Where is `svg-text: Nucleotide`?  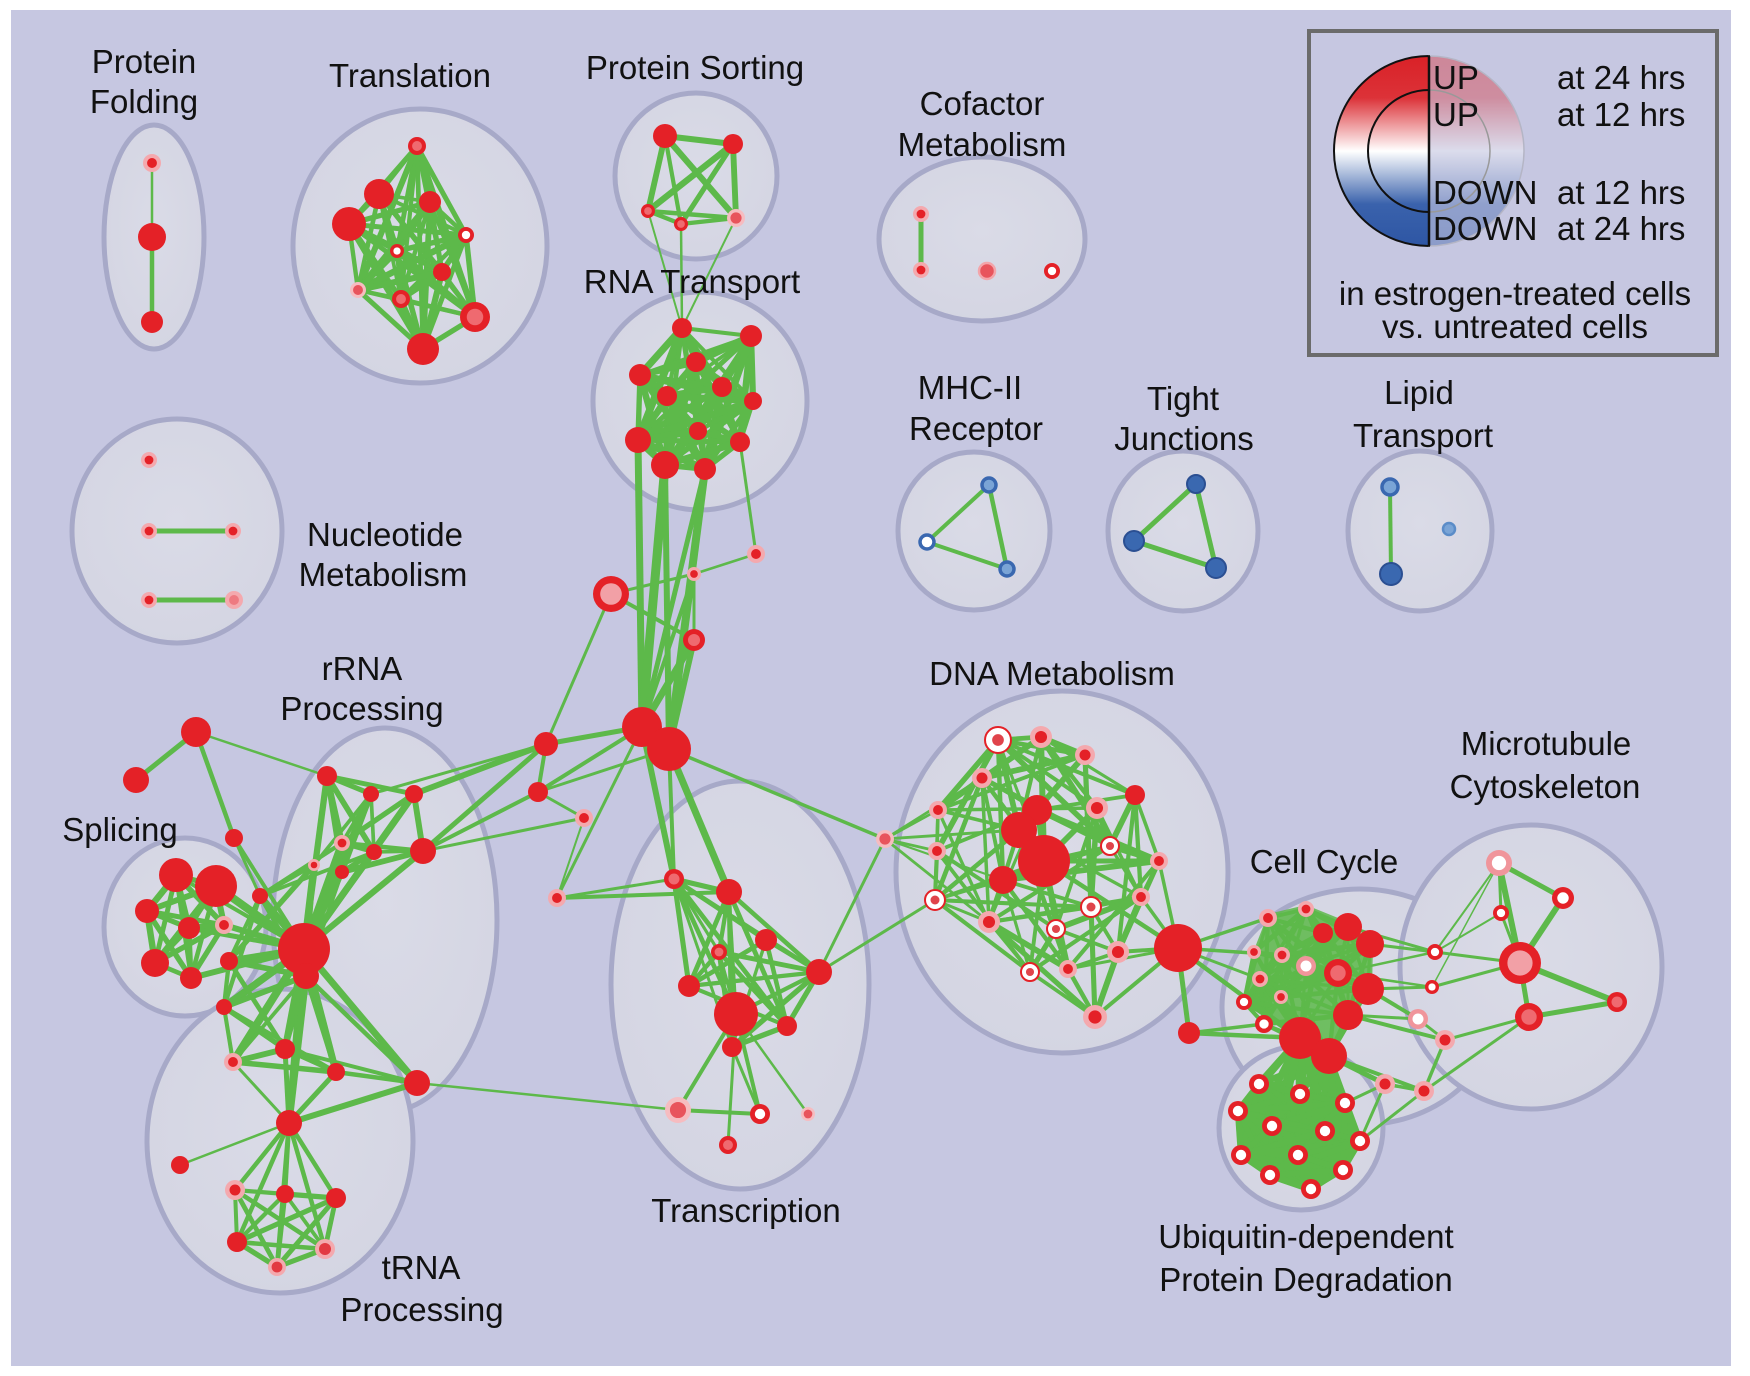 svg-text: Nucleotide is located at coordinates (385, 534).